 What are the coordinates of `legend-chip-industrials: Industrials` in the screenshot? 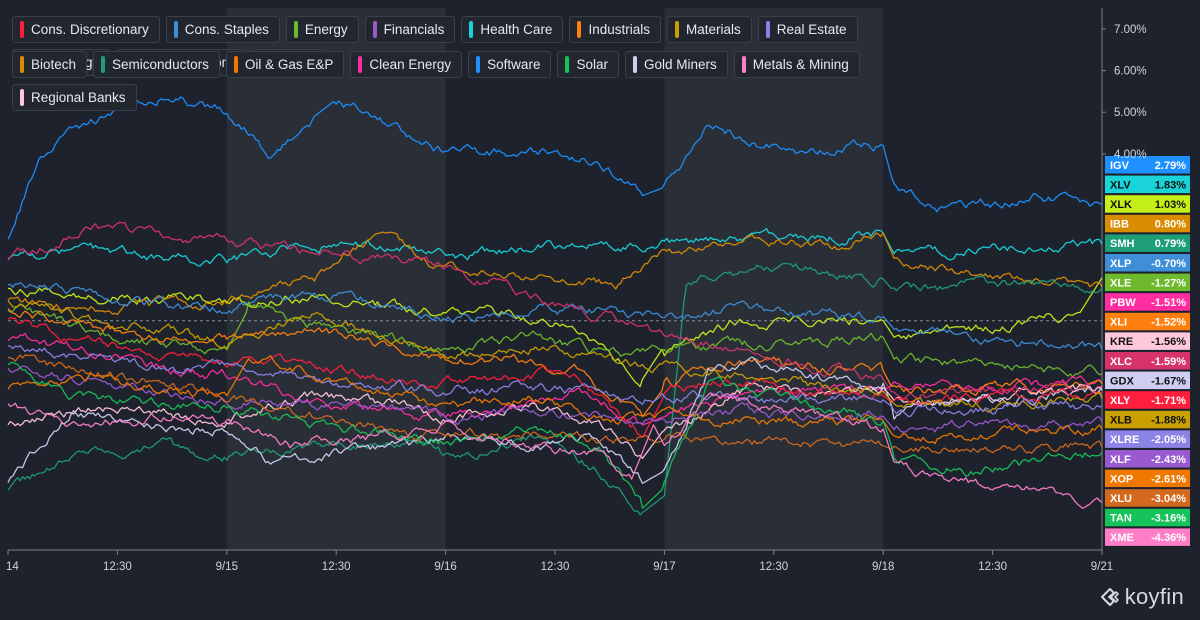 It's located at (615, 29).